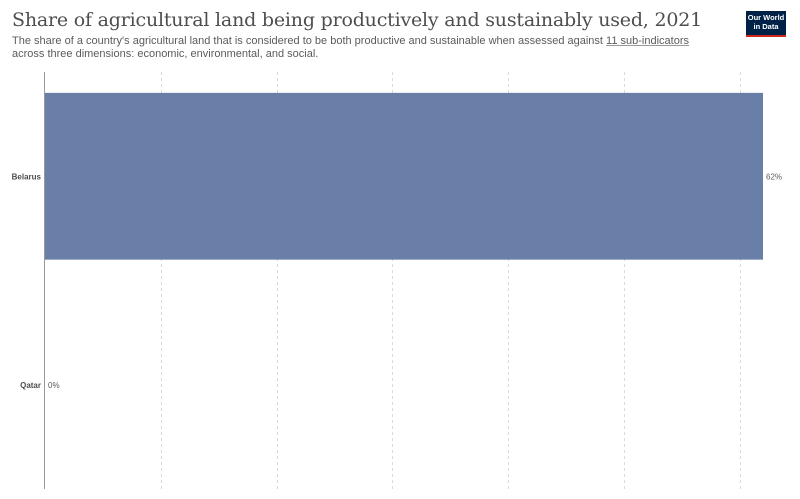  I want to click on sub-indicators-link: 11 sub-indicators, so click(647, 41).